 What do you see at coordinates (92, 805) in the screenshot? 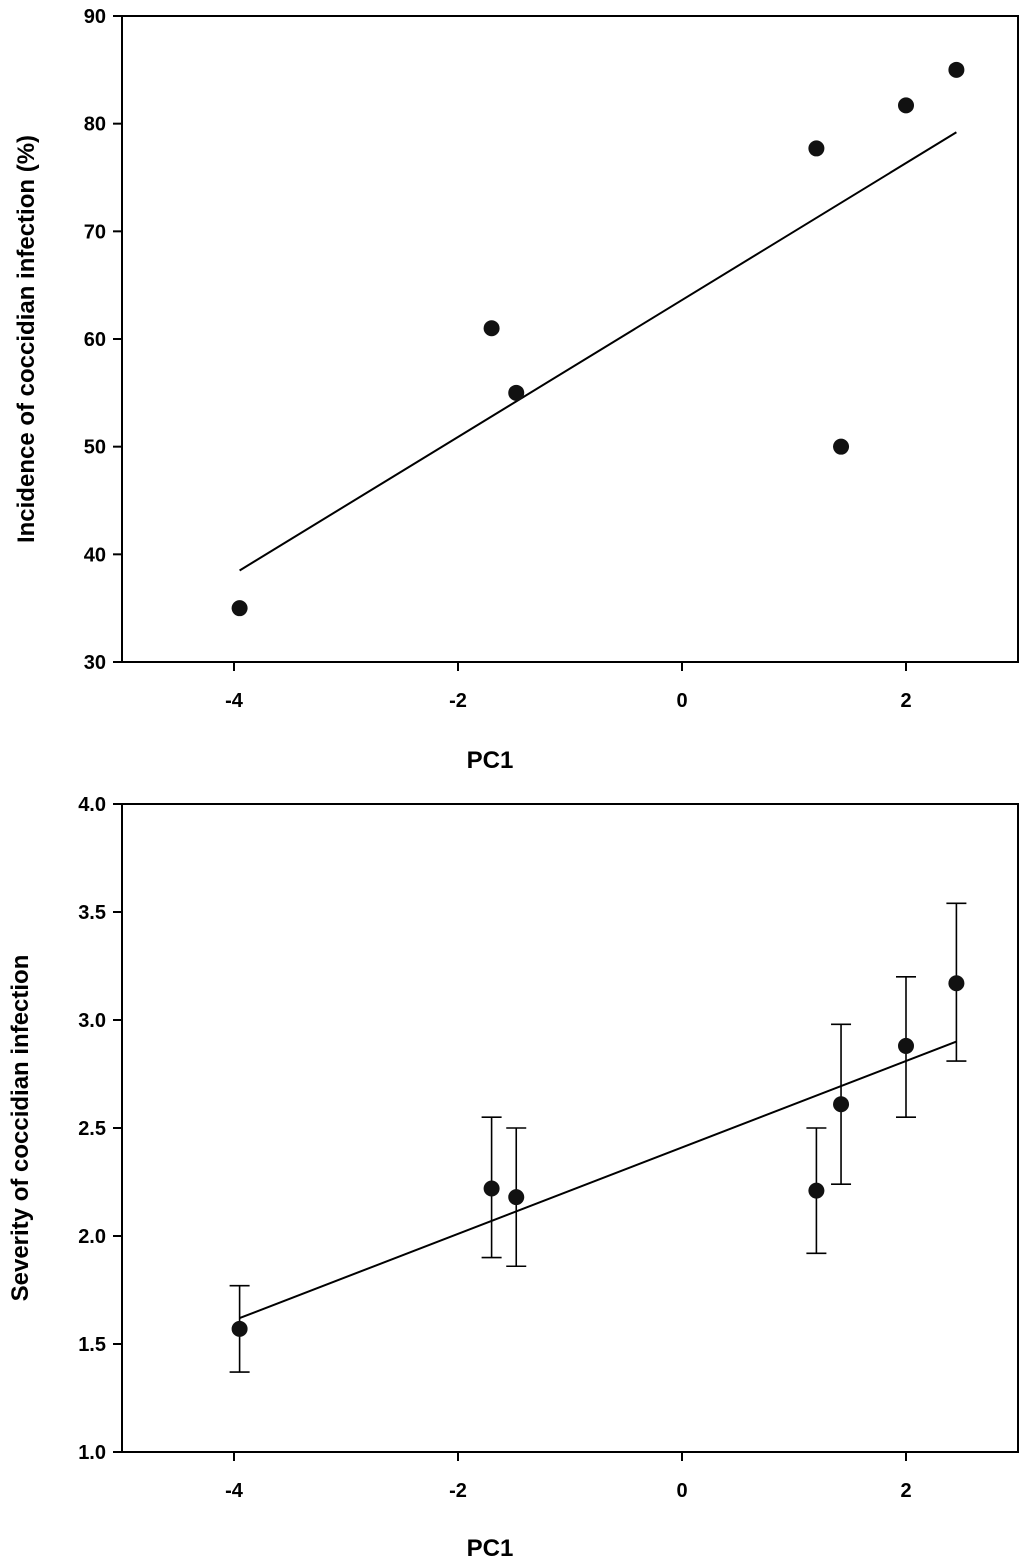
I see `severity-y-tick-label: 4.0` at bounding box center [92, 805].